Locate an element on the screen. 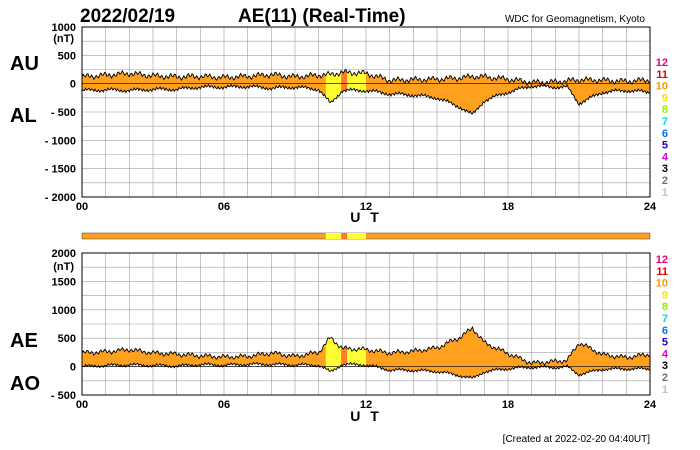 Image resolution: width=700 pixels, height=450 pixels. au-al-x-ticks: 00 06 12 18 24 is located at coordinates (366, 207).